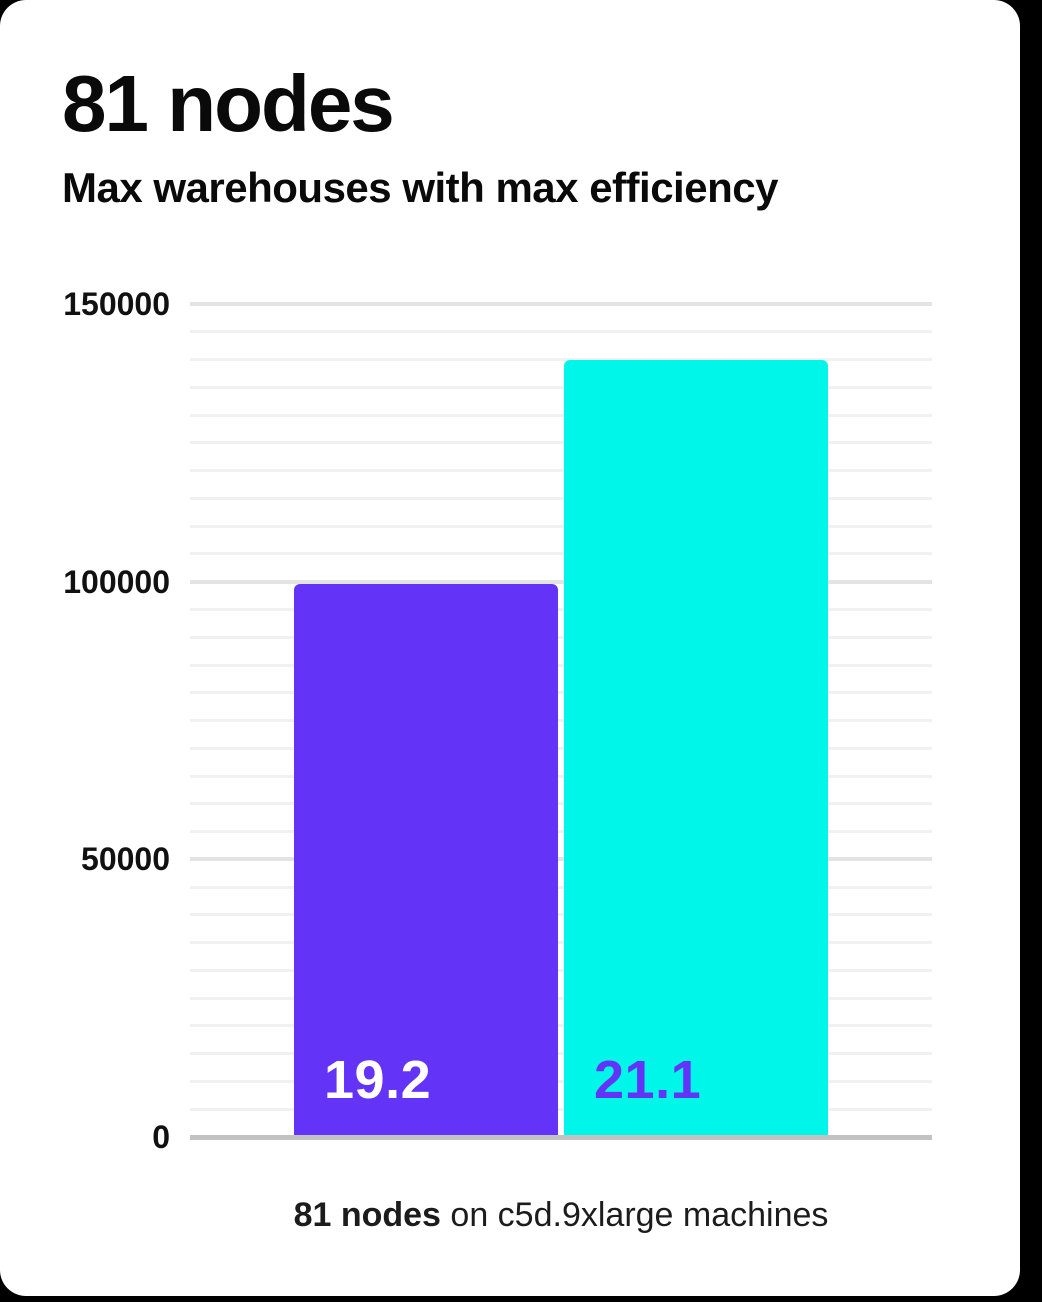 The image size is (1042, 1302). What do you see at coordinates (116, 304) in the screenshot?
I see `y-tick-label: 150000` at bounding box center [116, 304].